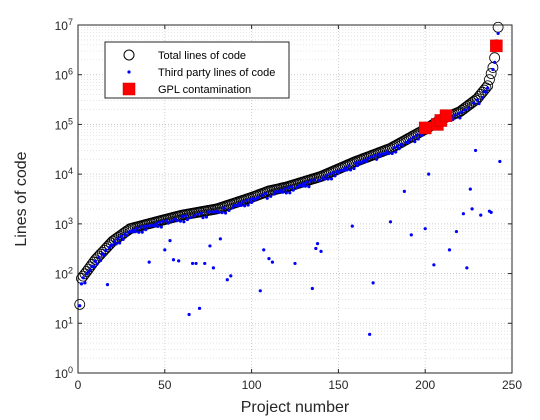  I want to click on legend-box, so click(197, 70).